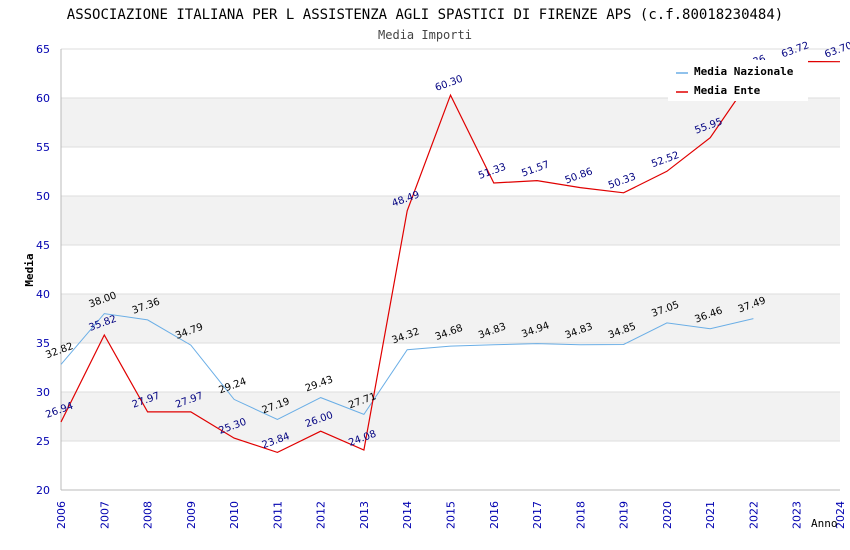  Describe the element at coordinates (43, 441) in the screenshot. I see `y-tick-label: 25` at that location.